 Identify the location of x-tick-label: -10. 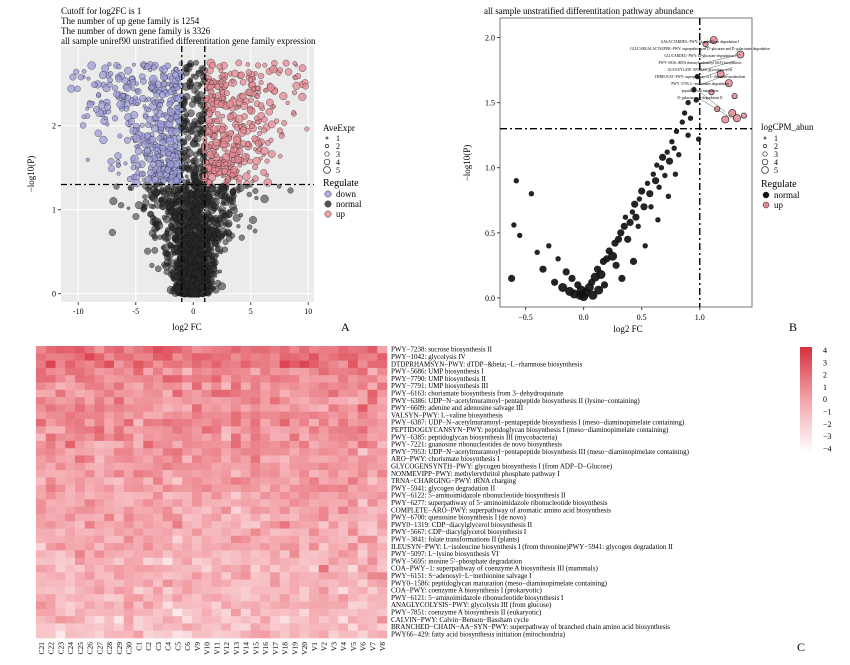
(78, 311).